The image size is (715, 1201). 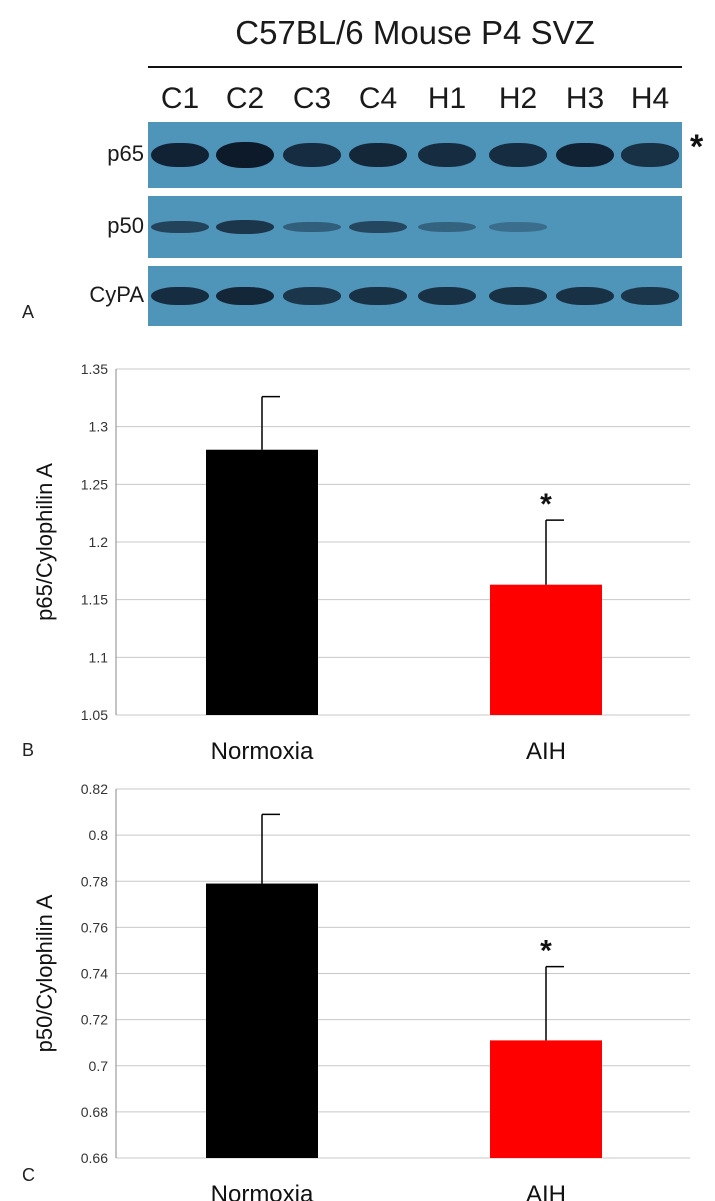 I want to click on y-tick-label: 1.2, so click(x=99, y=542).